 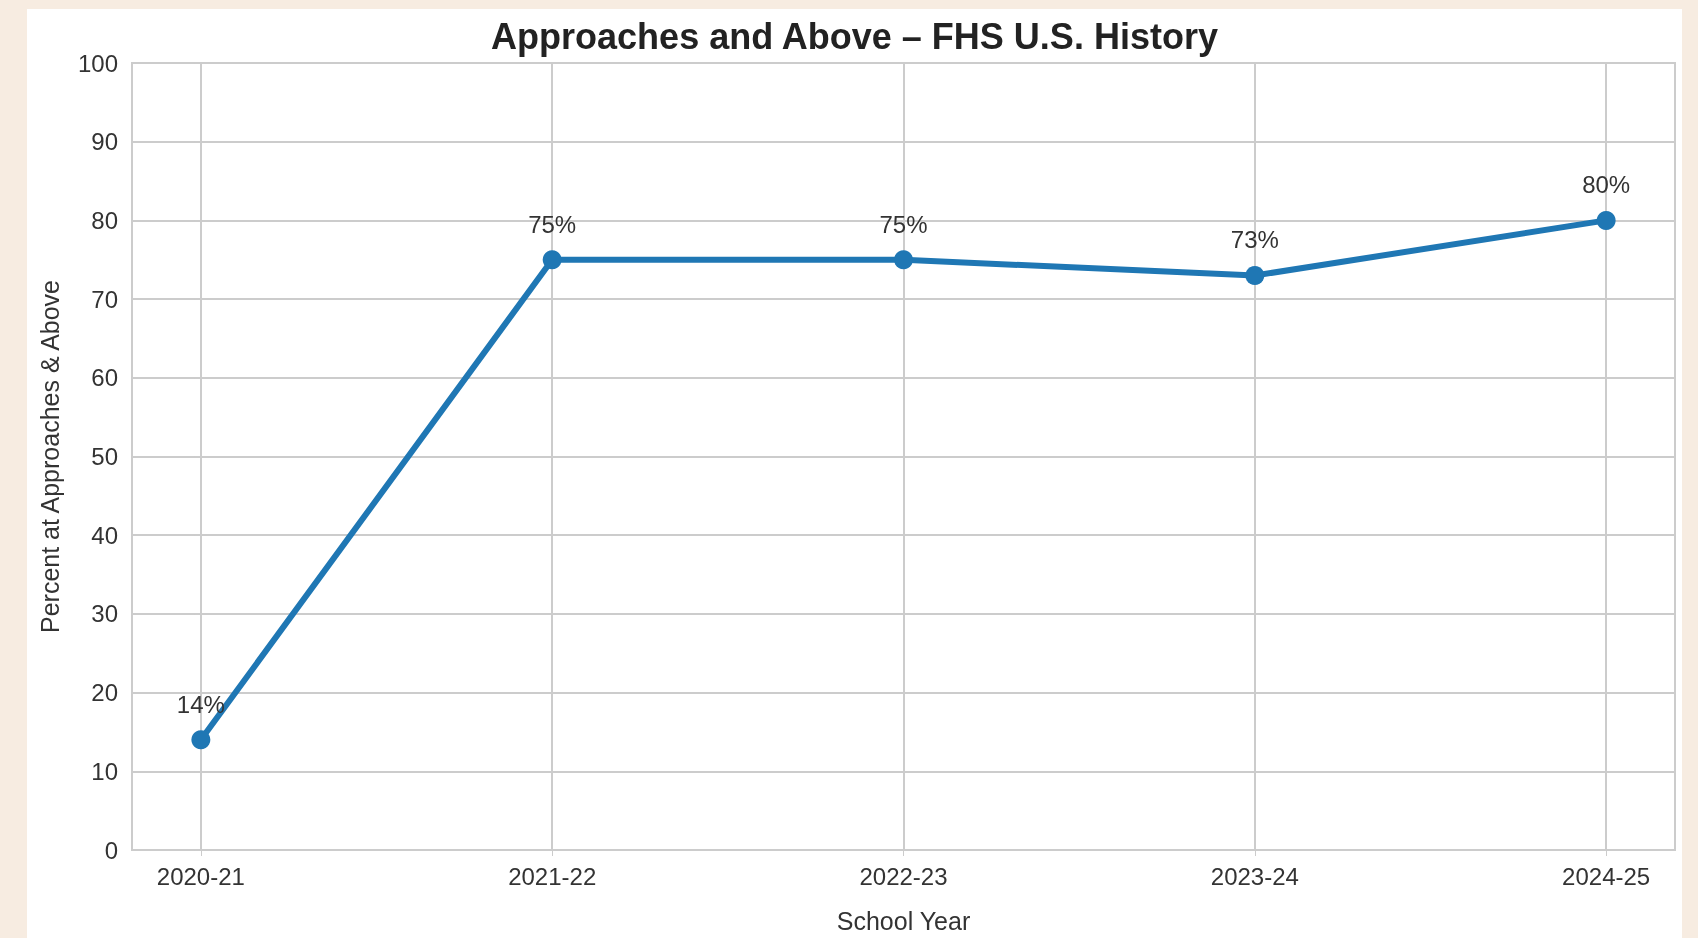 What do you see at coordinates (104, 378) in the screenshot?
I see `y-tick-label: 60` at bounding box center [104, 378].